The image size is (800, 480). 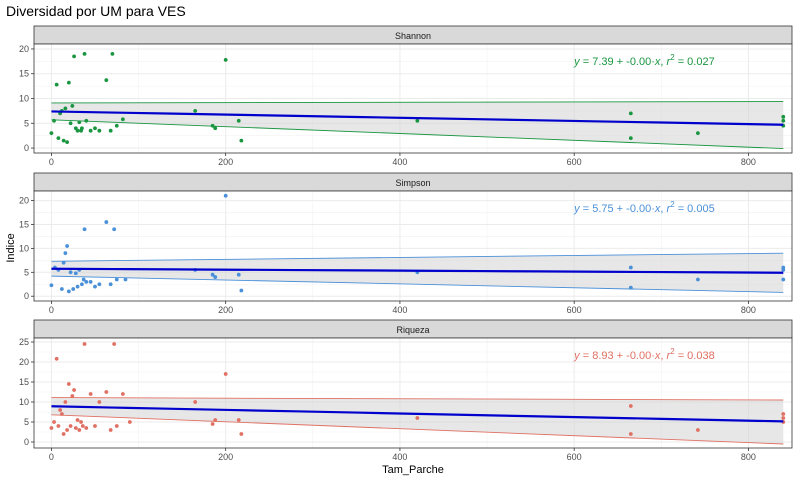 What do you see at coordinates (24, 342) in the screenshot?
I see `y-tick-label: 25` at bounding box center [24, 342].